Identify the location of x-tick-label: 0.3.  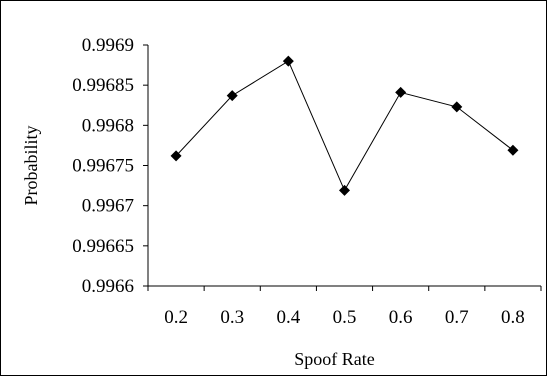
(232, 317).